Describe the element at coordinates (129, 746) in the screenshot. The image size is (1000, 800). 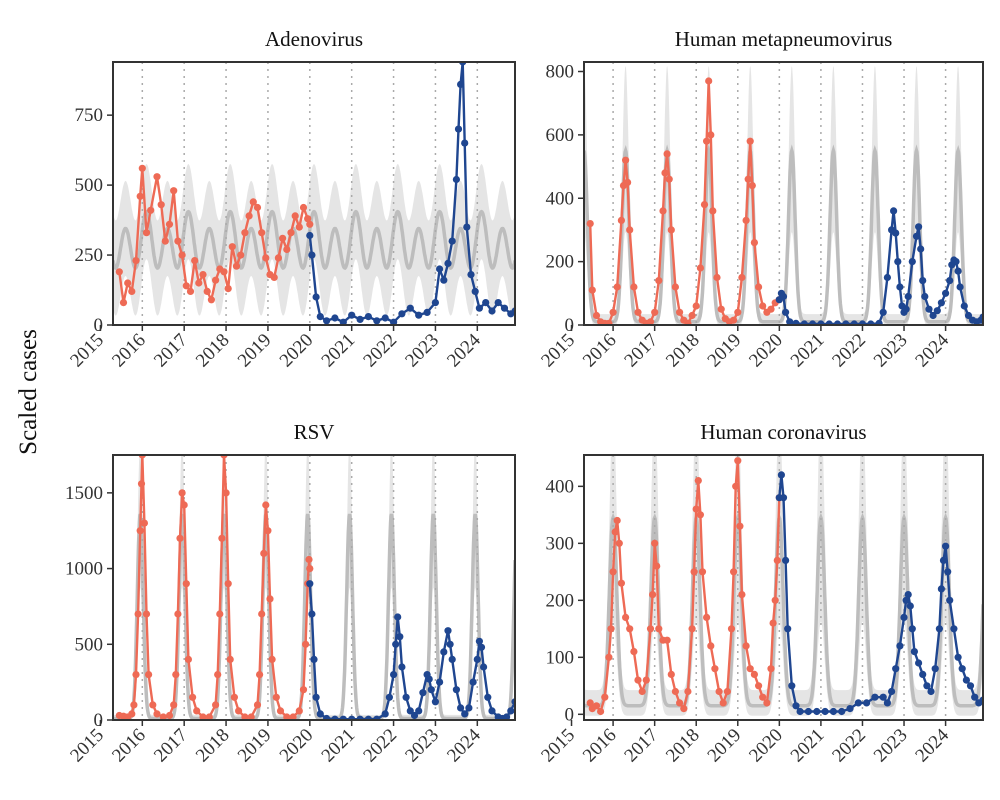
I see `x-tick-label: 2016` at that location.